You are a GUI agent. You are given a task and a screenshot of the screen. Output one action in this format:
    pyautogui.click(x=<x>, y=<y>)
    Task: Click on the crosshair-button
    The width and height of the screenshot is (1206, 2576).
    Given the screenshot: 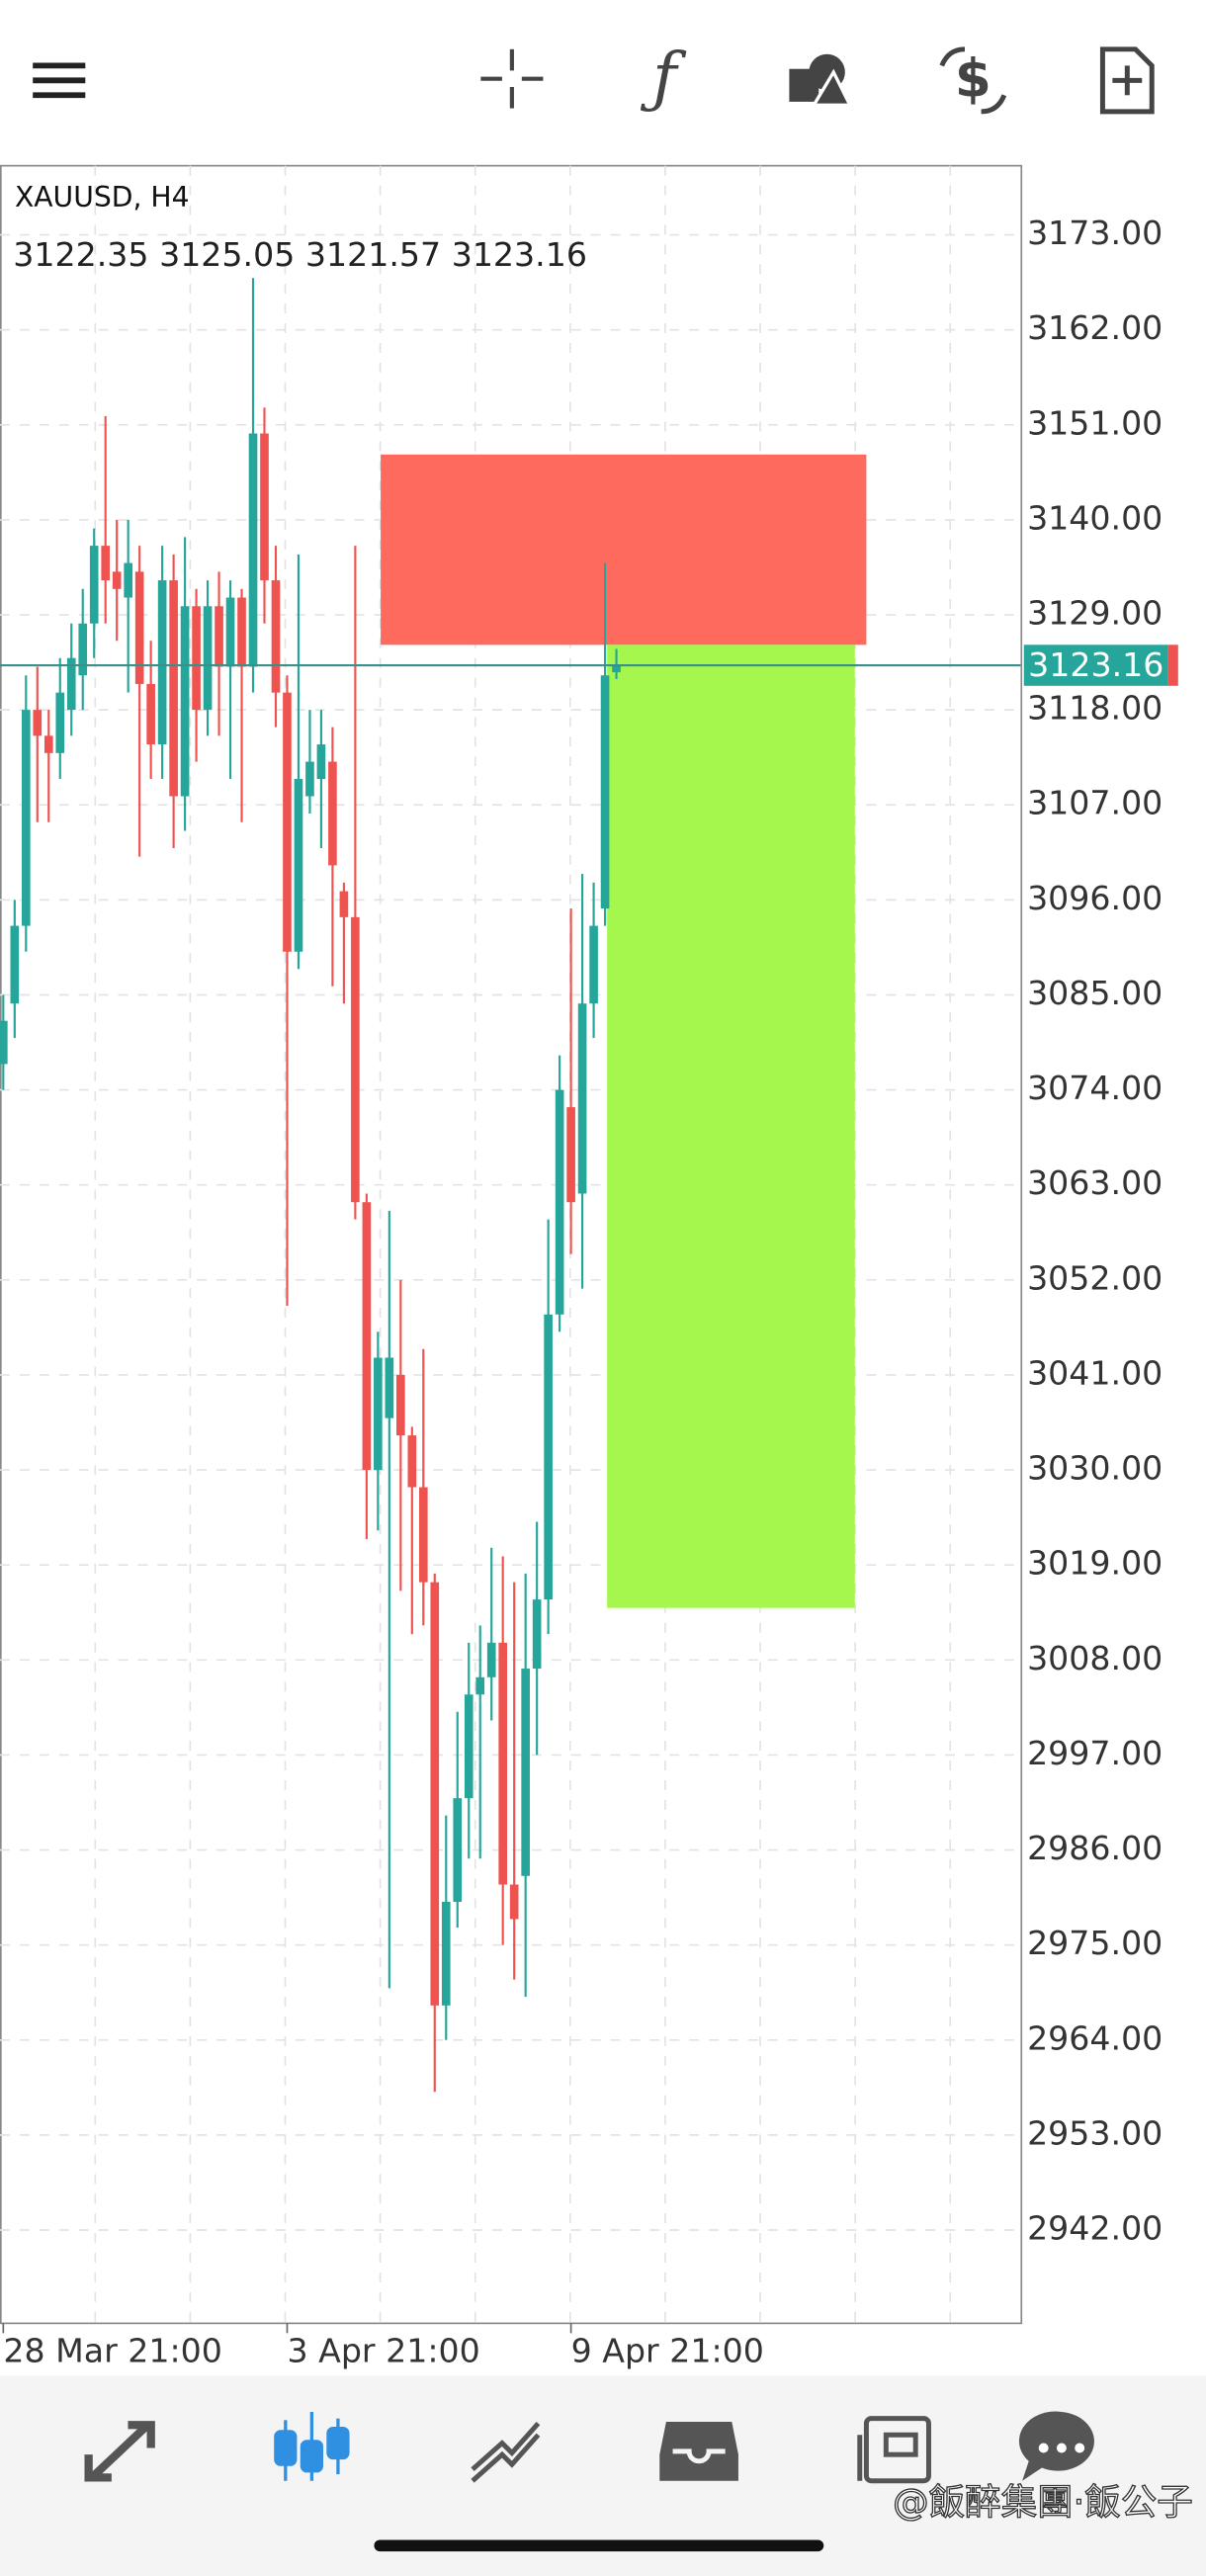 What is the action you would take?
    pyautogui.click(x=512, y=78)
    